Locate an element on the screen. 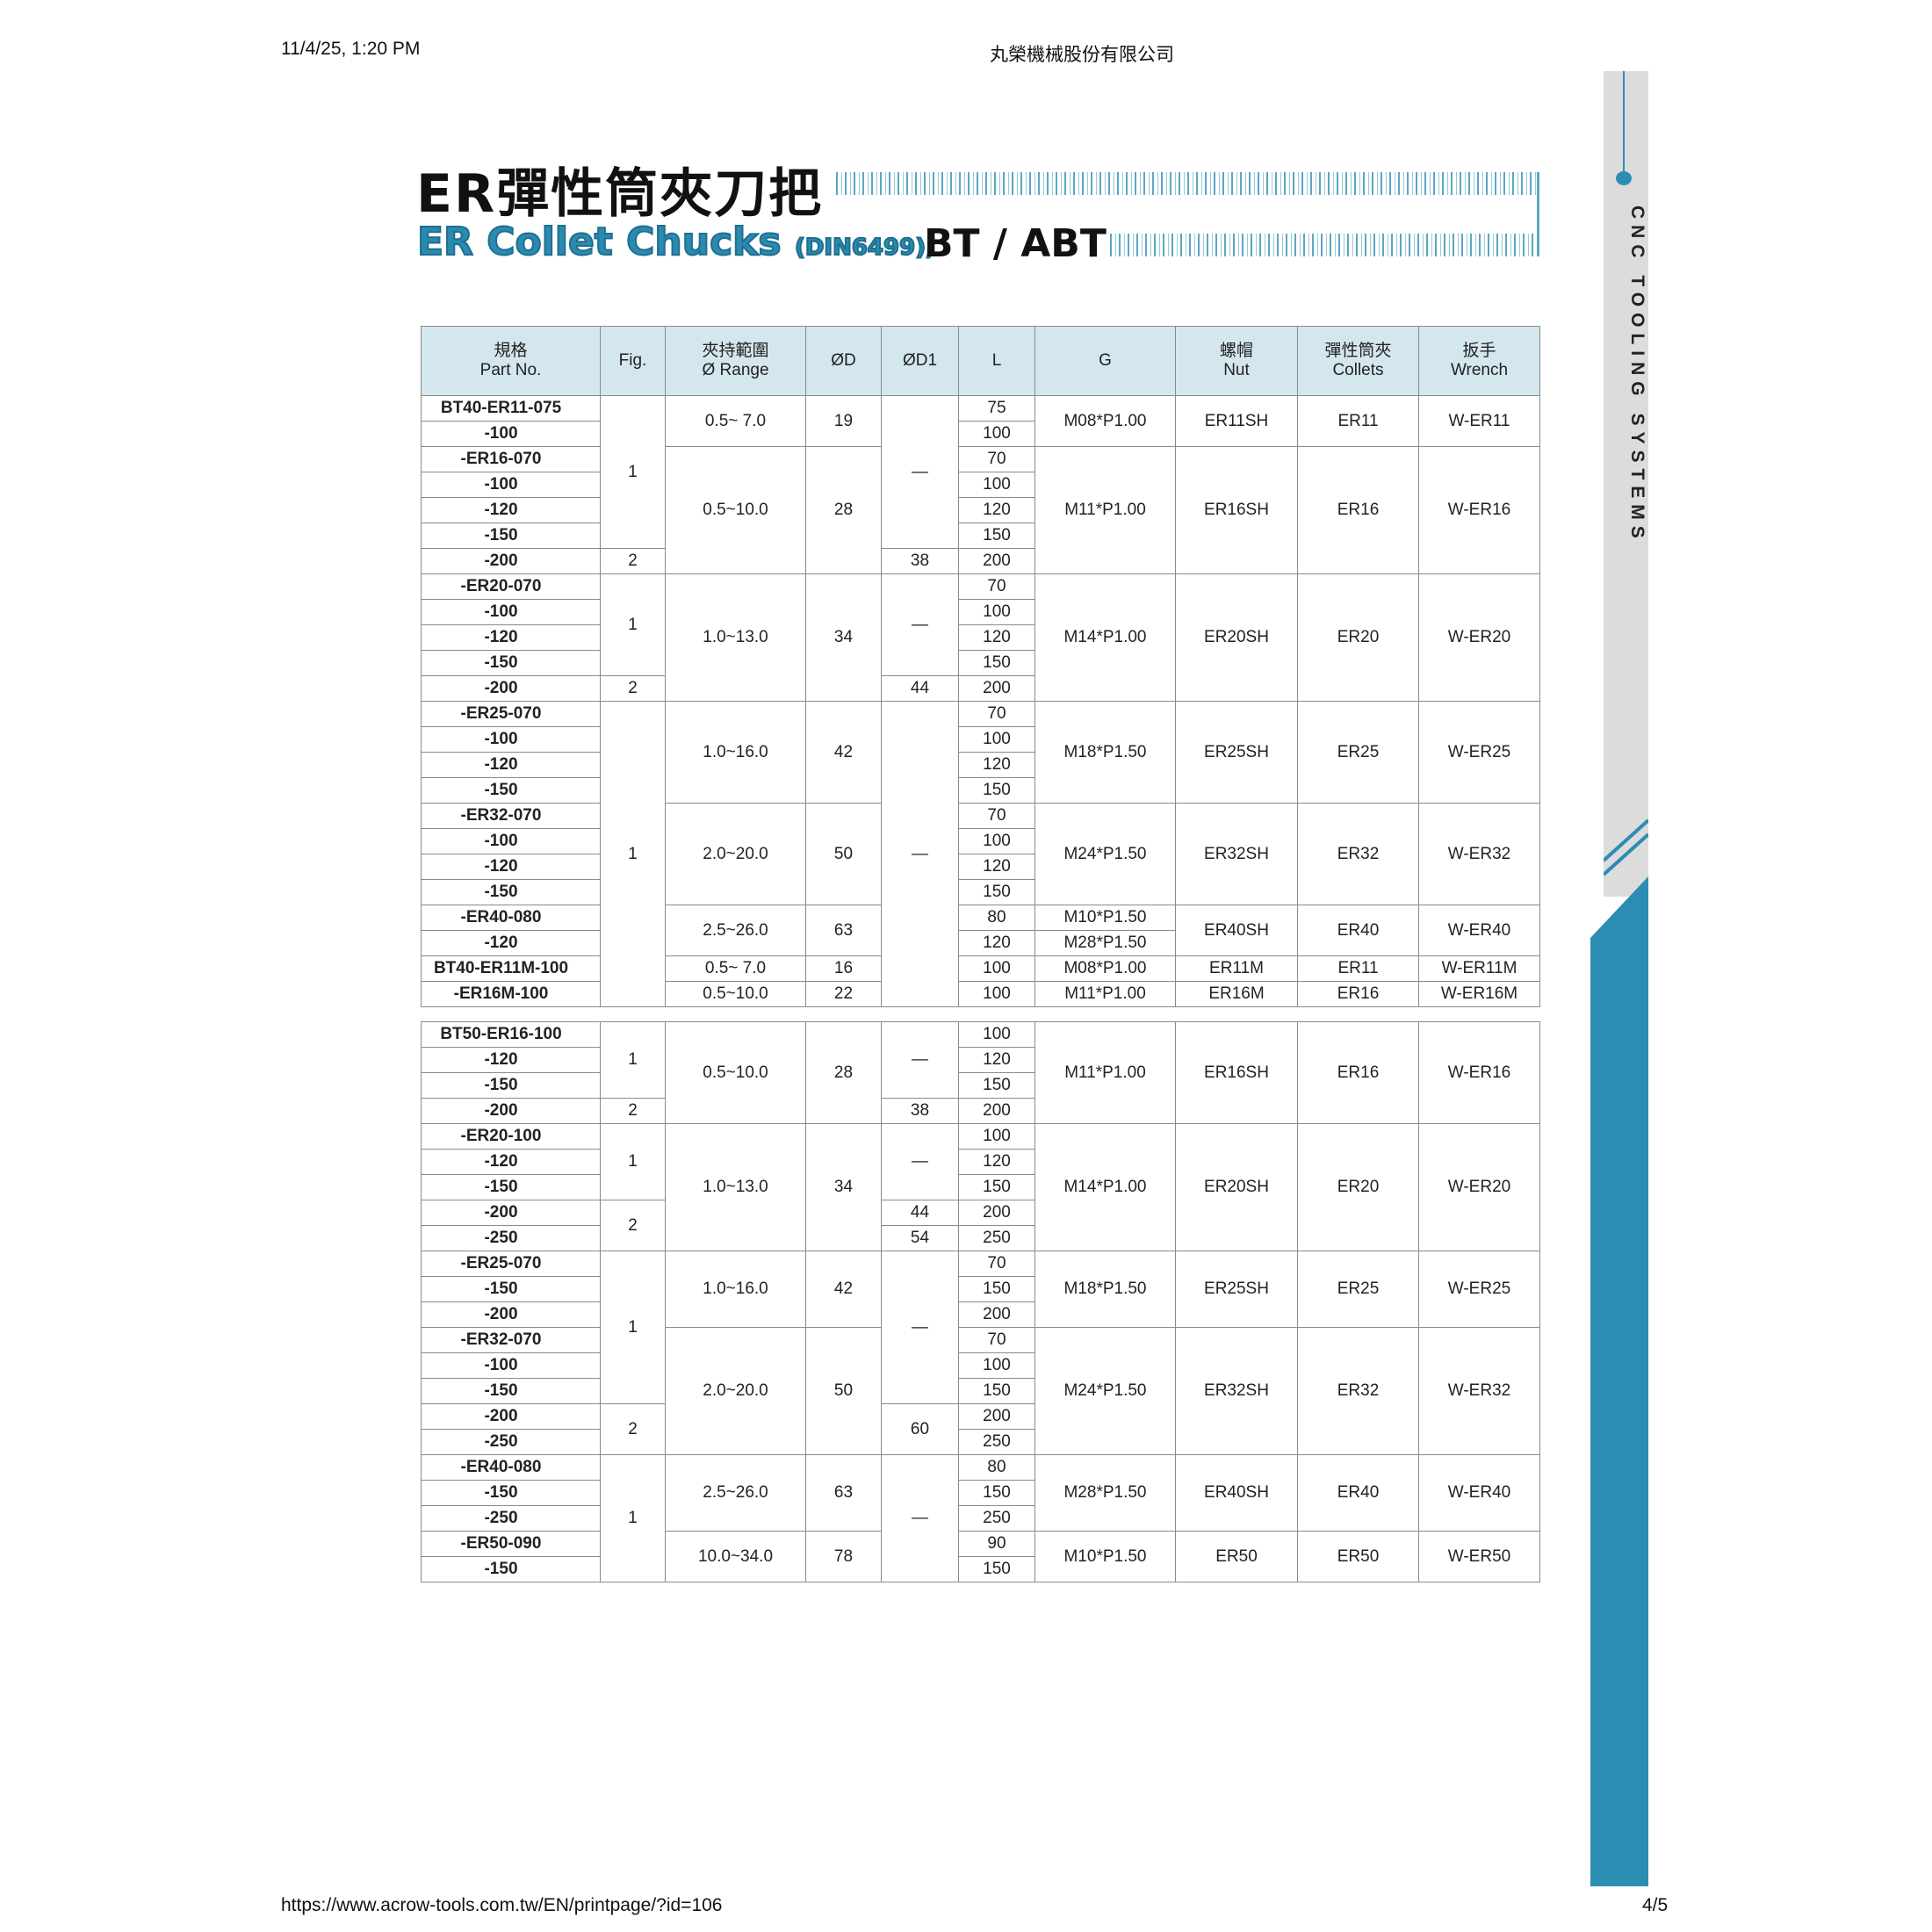  od-cell: 28 is located at coordinates (843, 1072).